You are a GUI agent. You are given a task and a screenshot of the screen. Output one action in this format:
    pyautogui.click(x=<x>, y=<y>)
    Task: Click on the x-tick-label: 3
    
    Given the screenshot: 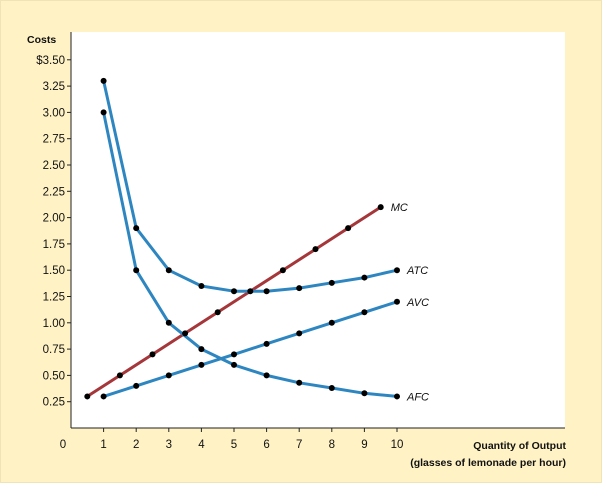 What is the action you would take?
    pyautogui.click(x=169, y=445)
    